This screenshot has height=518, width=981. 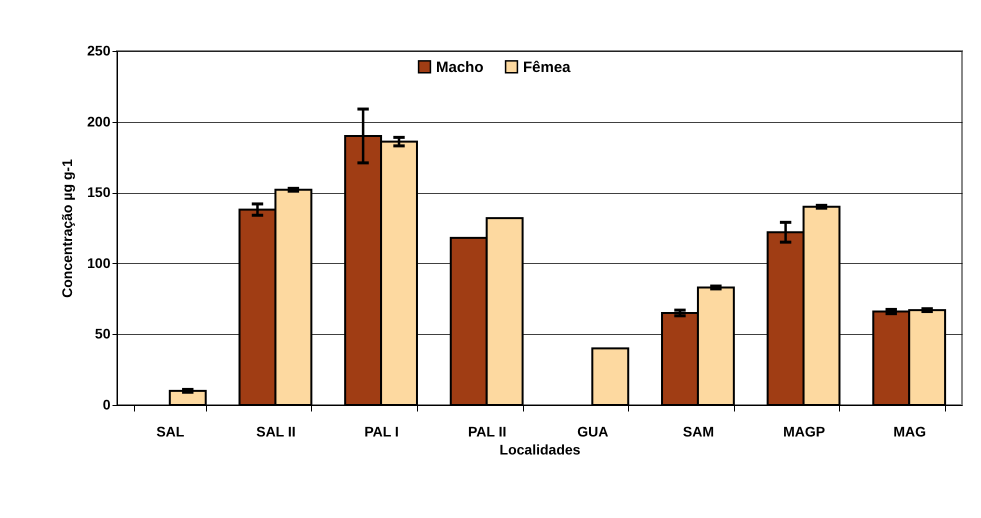 What do you see at coordinates (99, 192) in the screenshot?
I see `y-tick-label: 150` at bounding box center [99, 192].